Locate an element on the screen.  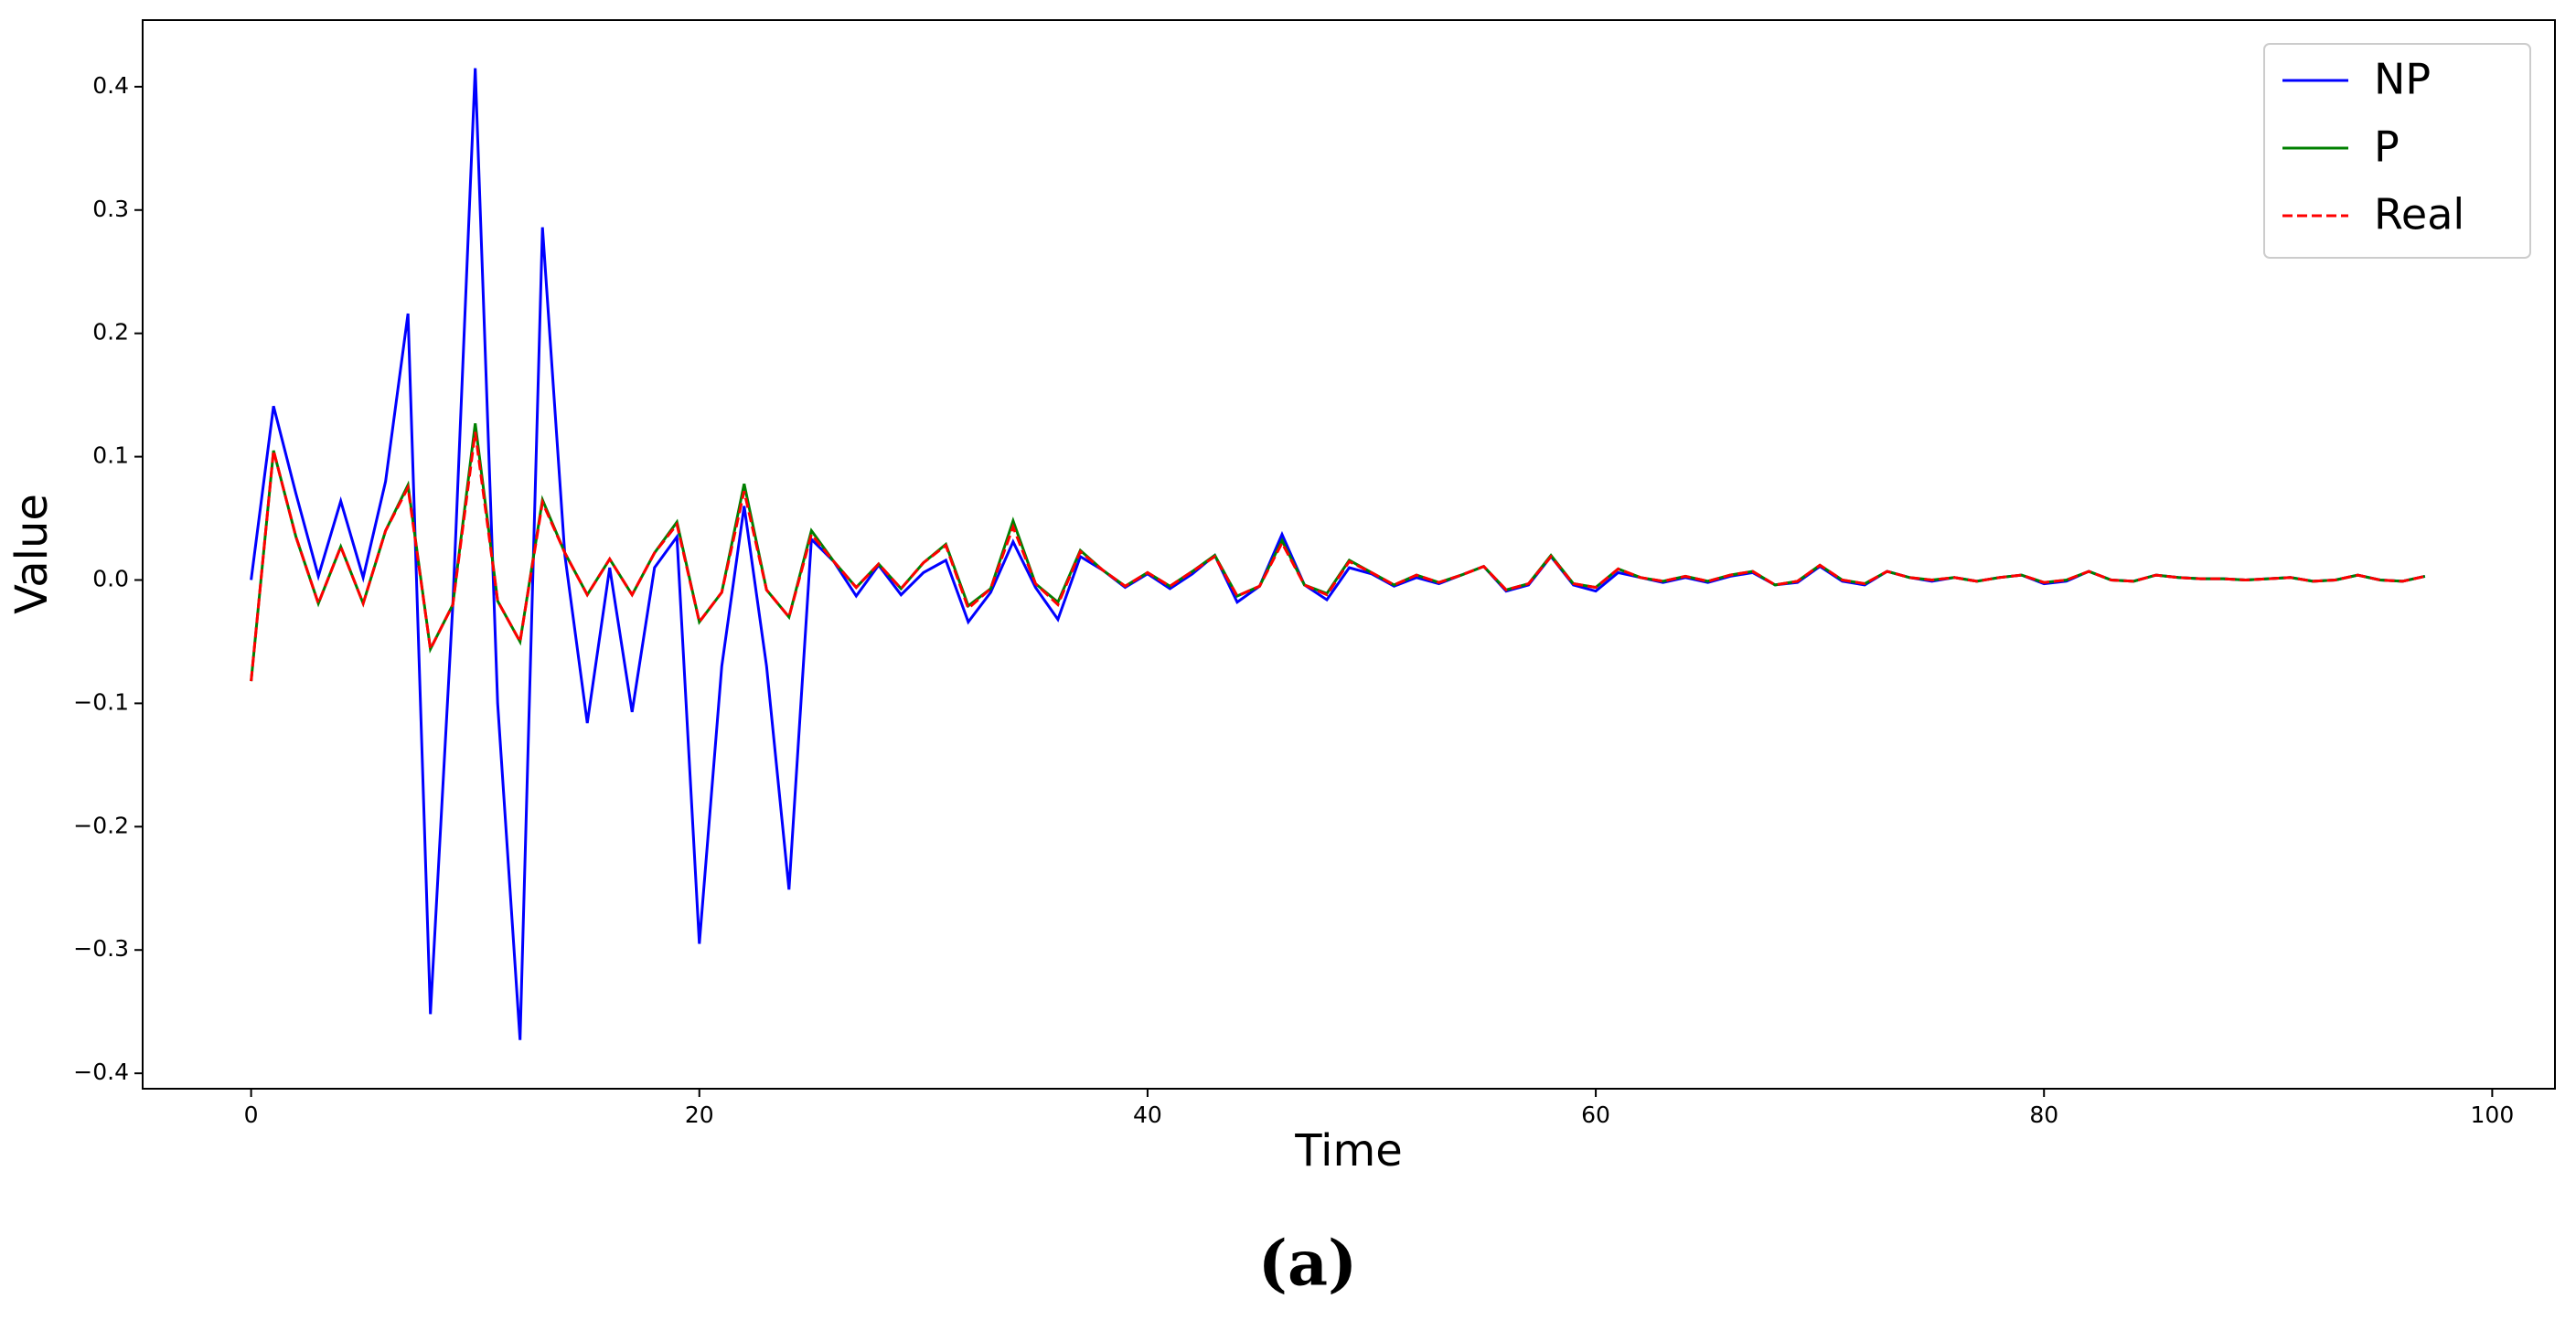
y-tick-label: 0.1 is located at coordinates (110, 456).